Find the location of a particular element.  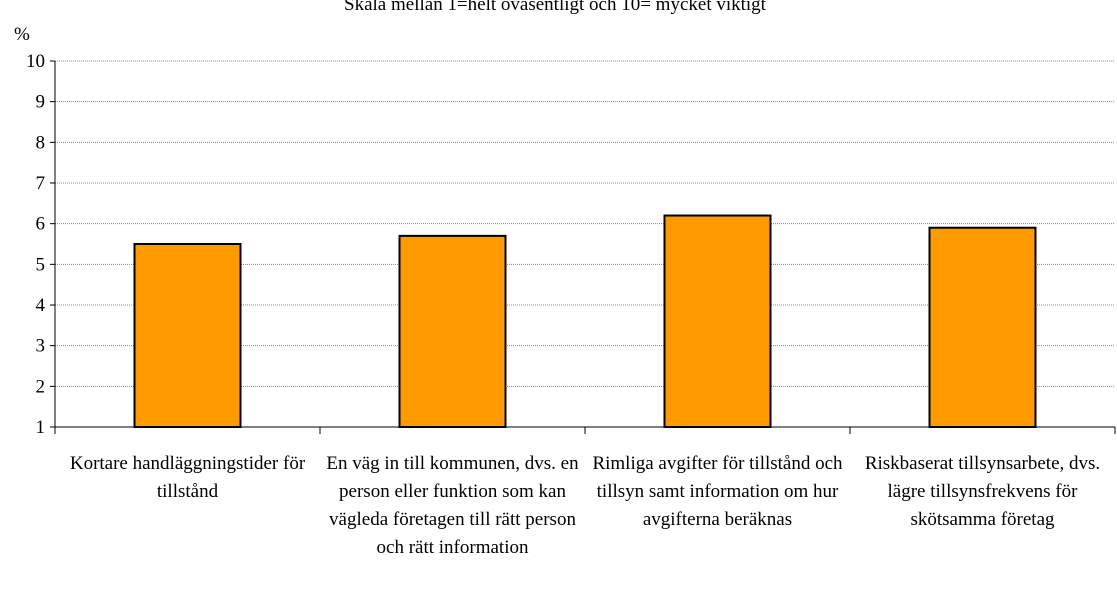

y-tick-label: 3 is located at coordinates (41, 346).